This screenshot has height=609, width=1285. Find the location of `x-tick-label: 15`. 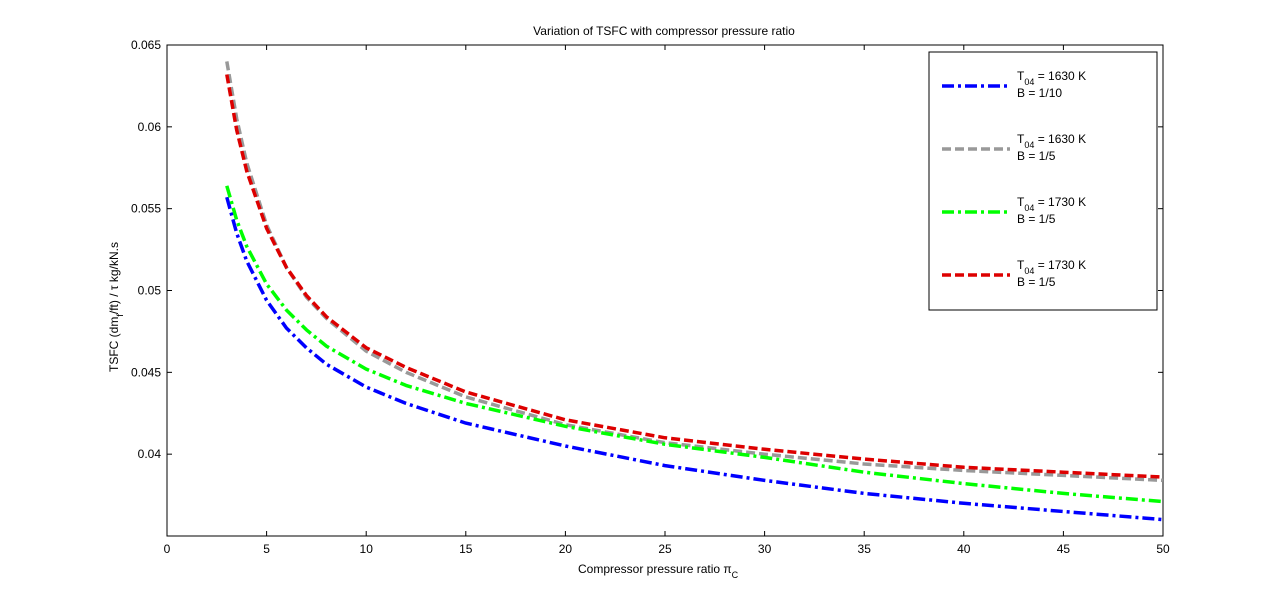

x-tick-label: 15 is located at coordinates (466, 549).